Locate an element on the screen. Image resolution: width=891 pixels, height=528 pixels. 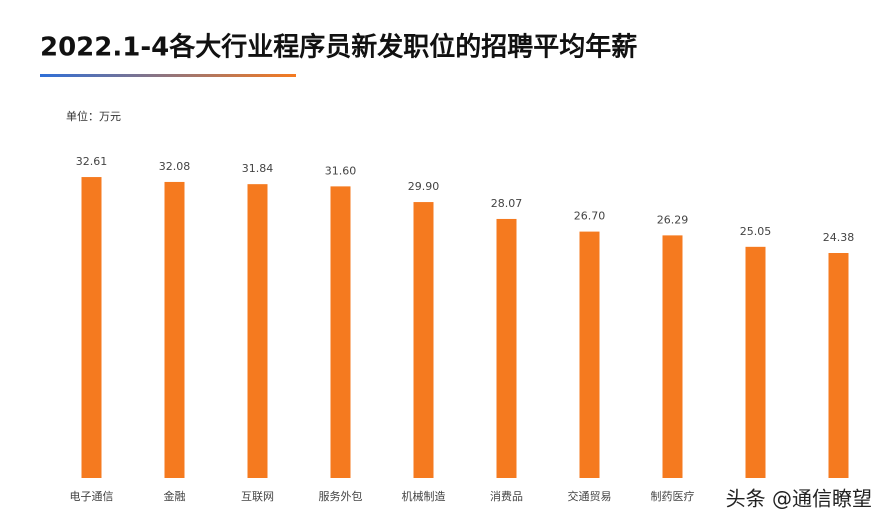
x-tick-label: 互联网 is located at coordinates (257, 496).